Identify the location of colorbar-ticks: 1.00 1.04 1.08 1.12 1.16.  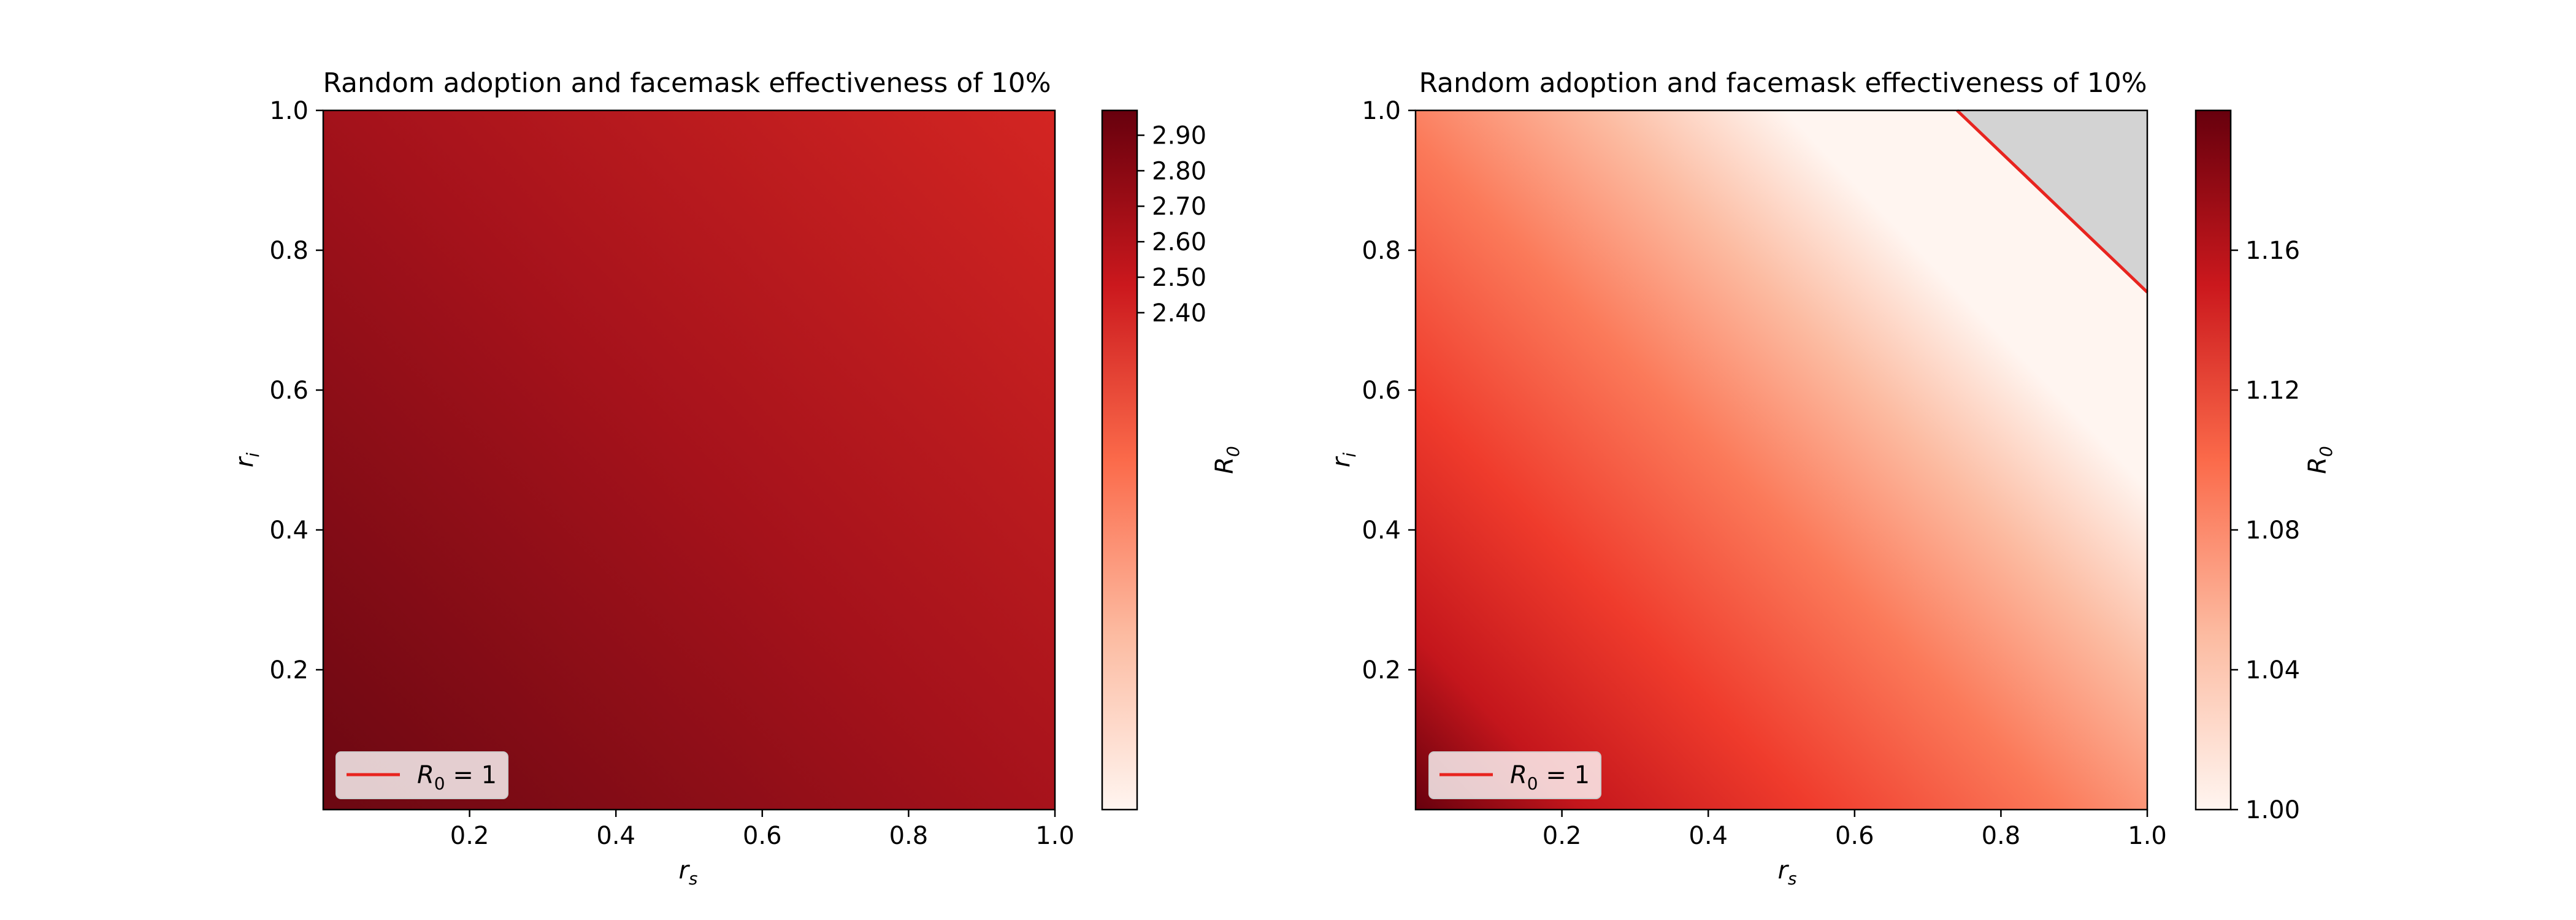
(2265, 530).